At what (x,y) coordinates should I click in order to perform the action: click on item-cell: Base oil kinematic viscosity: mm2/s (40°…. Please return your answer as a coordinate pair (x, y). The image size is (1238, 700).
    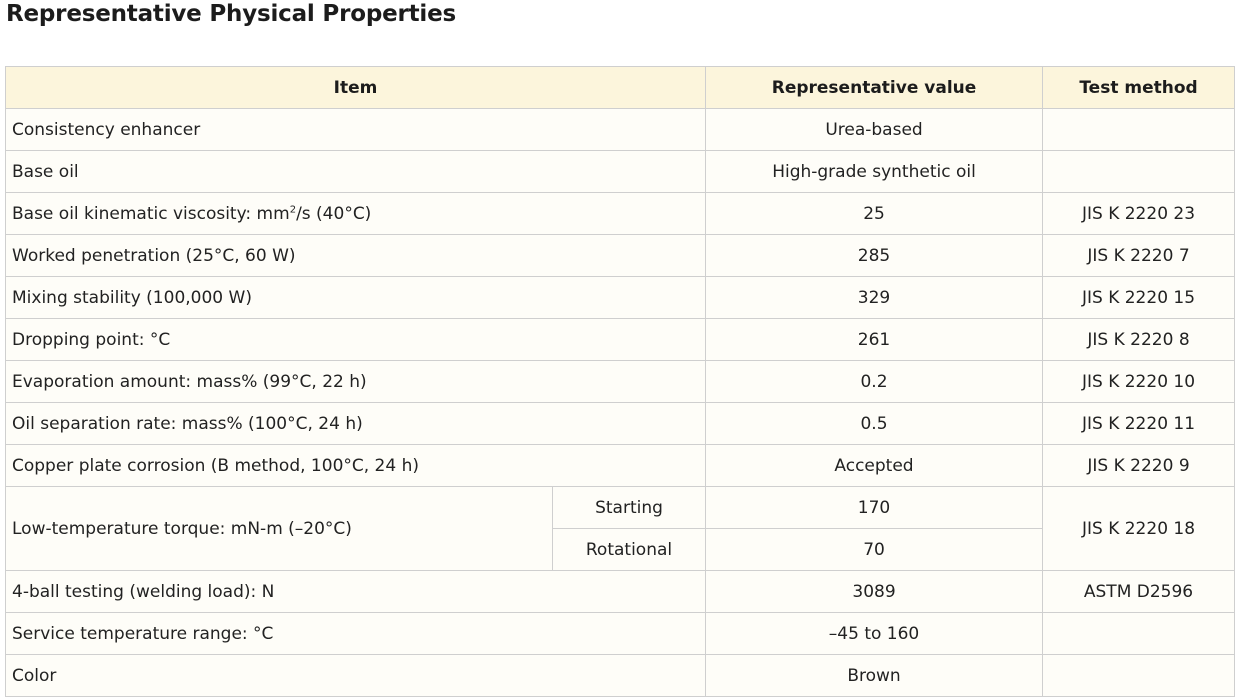
    Looking at the image, I should click on (355, 213).